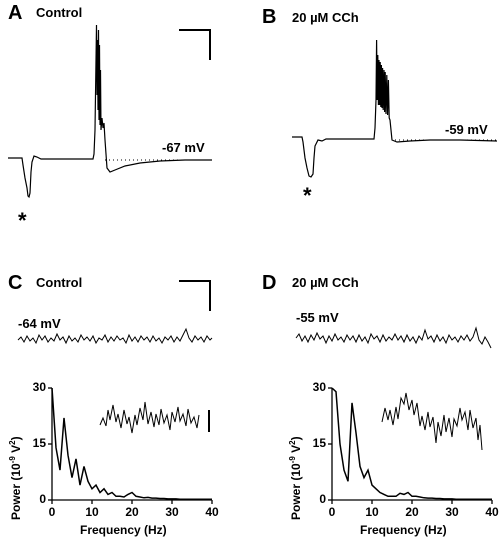 The image size is (500, 545). What do you see at coordinates (172, 512) in the screenshot?
I see `x-tick-label-c-30: 30` at bounding box center [172, 512].